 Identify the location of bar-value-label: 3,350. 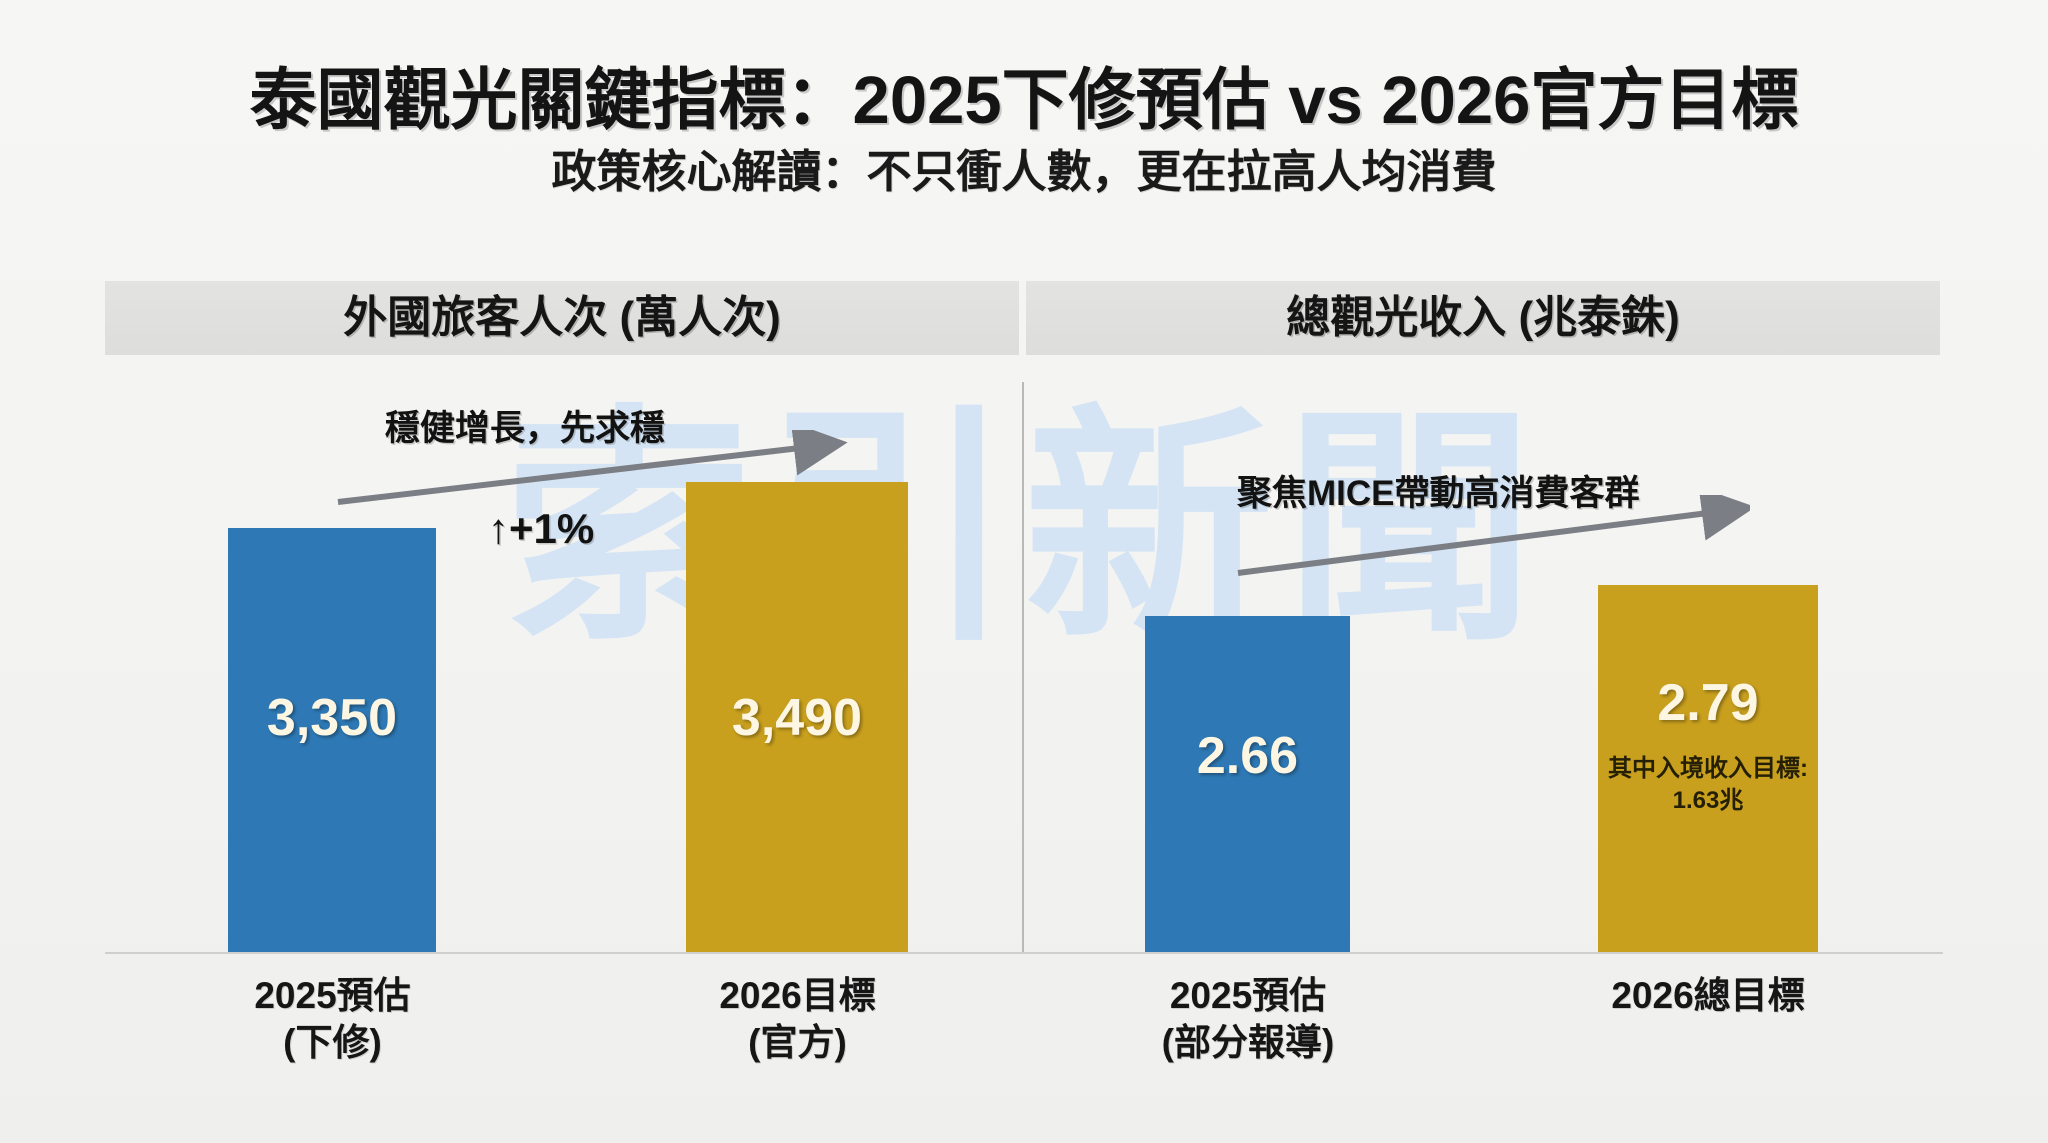
(332, 718).